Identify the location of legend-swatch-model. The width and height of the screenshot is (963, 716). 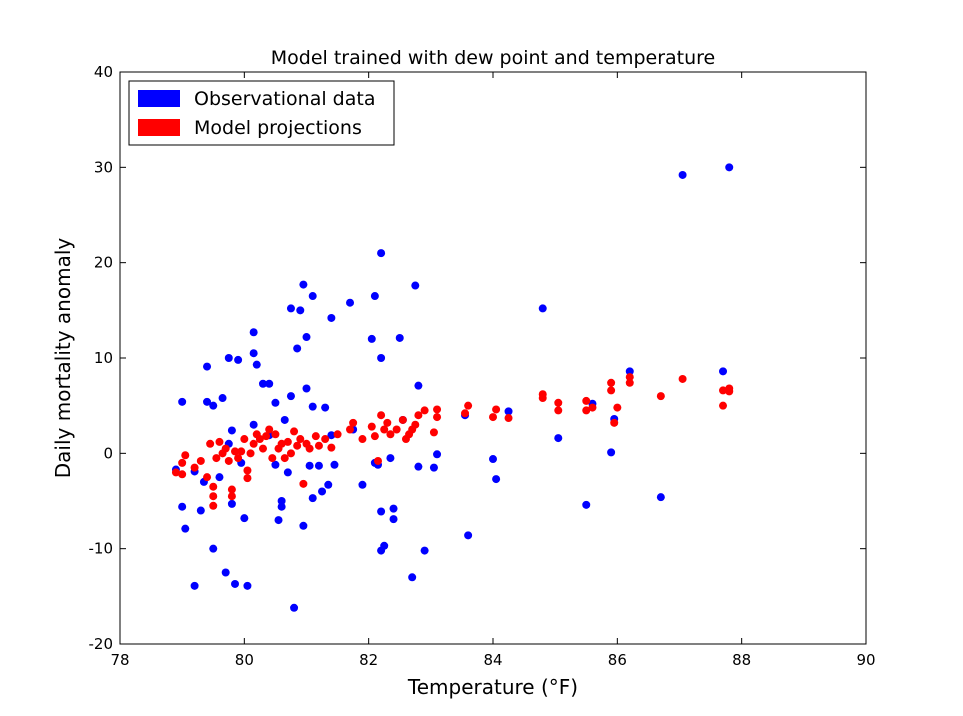
(159, 127).